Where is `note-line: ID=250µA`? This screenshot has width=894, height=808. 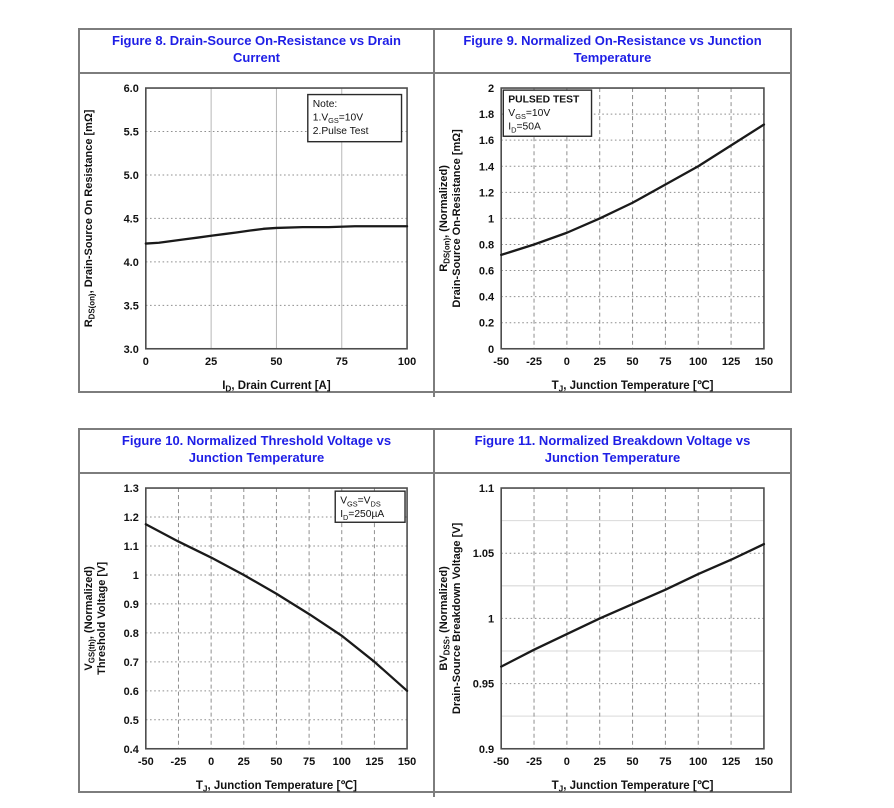
note-line: ID=250µA is located at coordinates (362, 515).